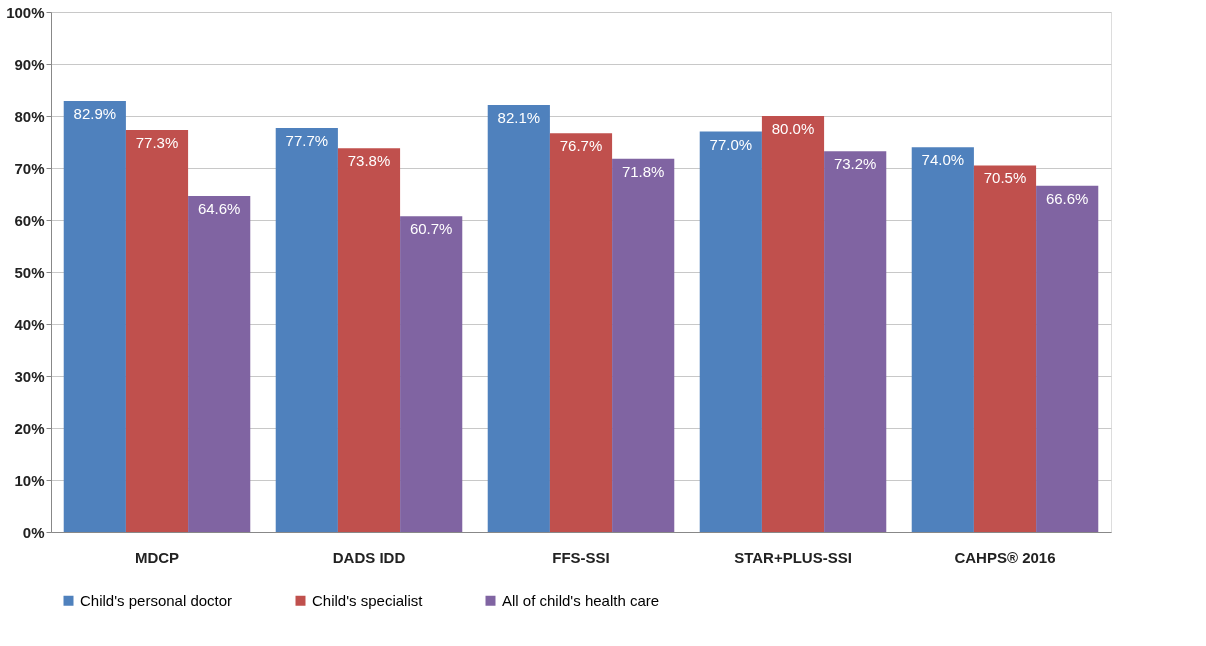 The width and height of the screenshot is (1206, 646). What do you see at coordinates (793, 128) in the screenshot?
I see `data-label: 80.0%` at bounding box center [793, 128].